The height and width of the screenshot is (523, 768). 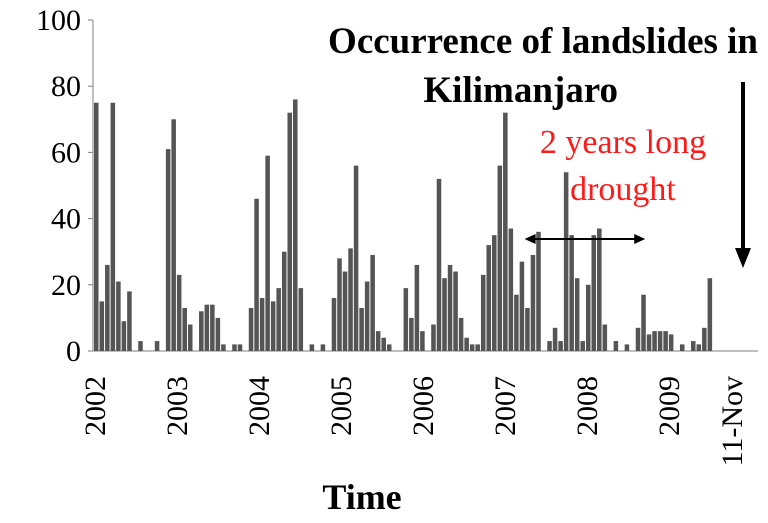 I want to click on x-axis-label: Time, so click(x=361, y=497).